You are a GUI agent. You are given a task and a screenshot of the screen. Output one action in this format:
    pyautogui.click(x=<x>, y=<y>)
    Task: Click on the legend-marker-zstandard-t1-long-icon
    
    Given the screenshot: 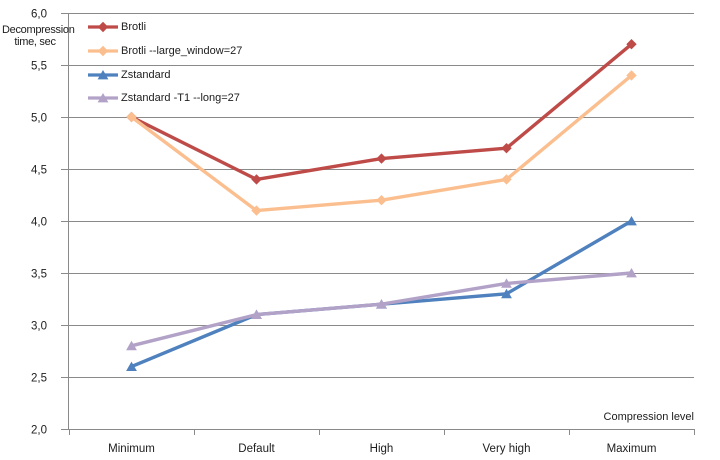 What is the action you would take?
    pyautogui.click(x=103, y=98)
    